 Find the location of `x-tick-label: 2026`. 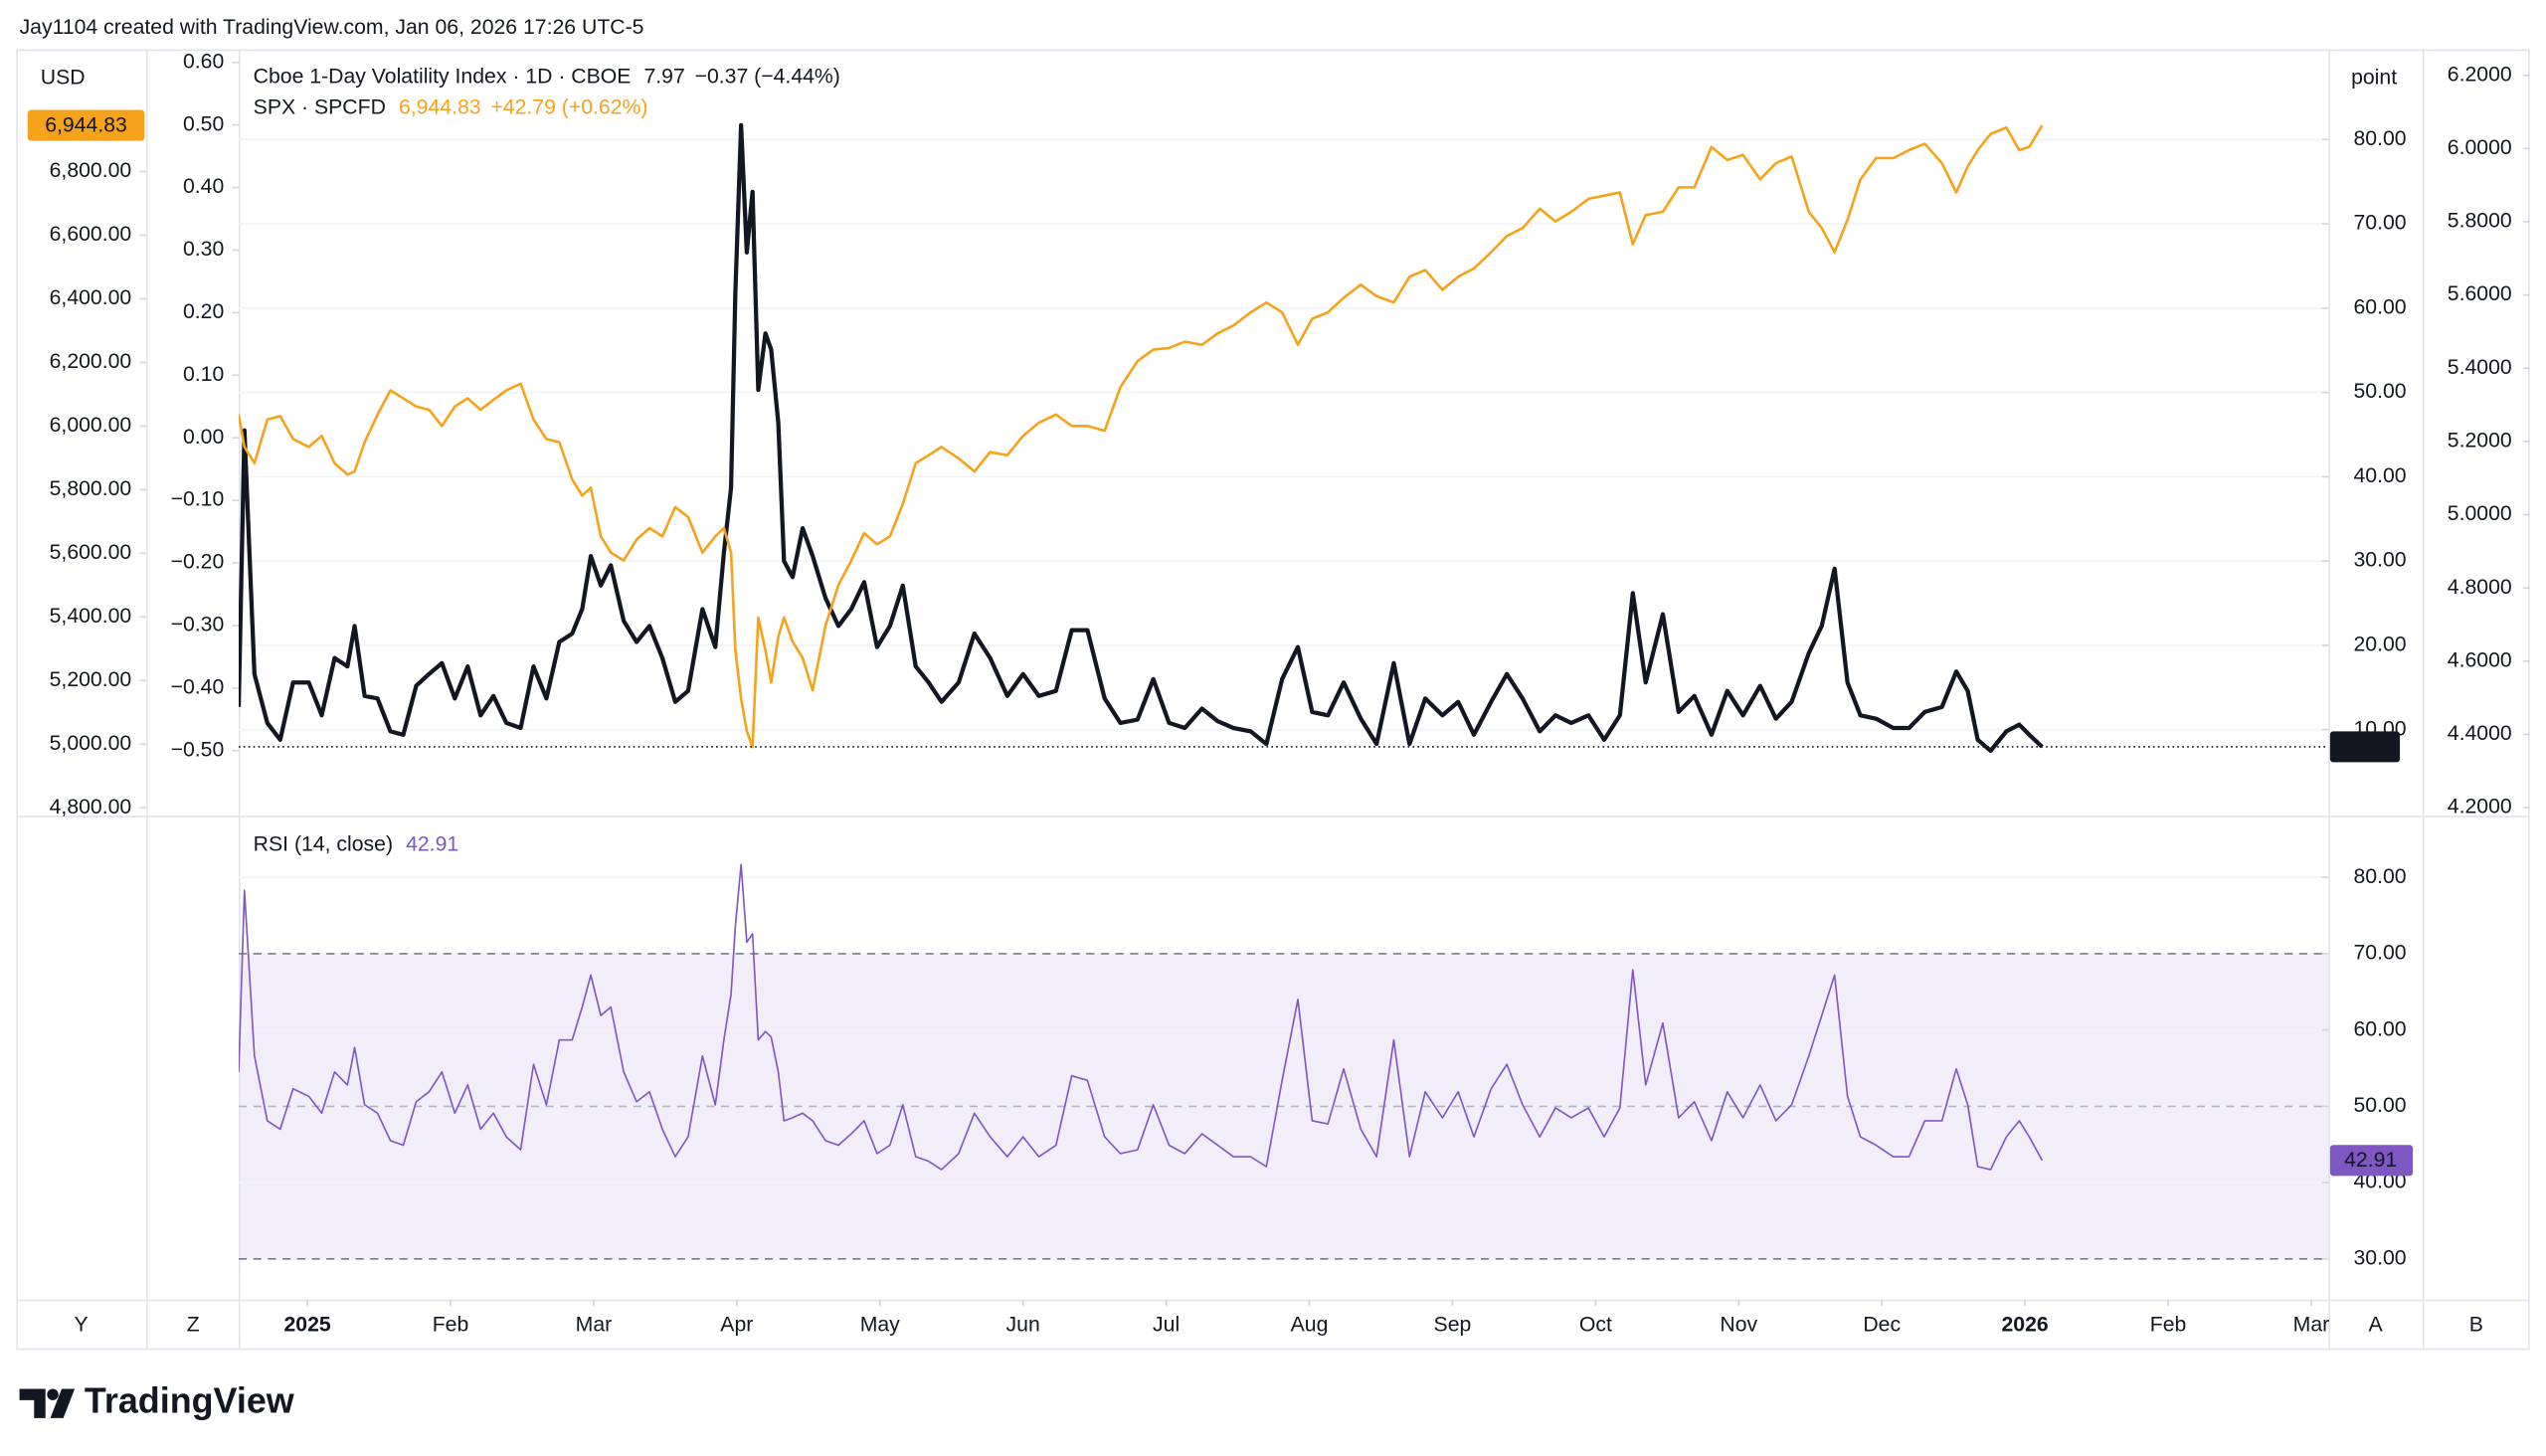

x-tick-label: 2026 is located at coordinates (2025, 1324).